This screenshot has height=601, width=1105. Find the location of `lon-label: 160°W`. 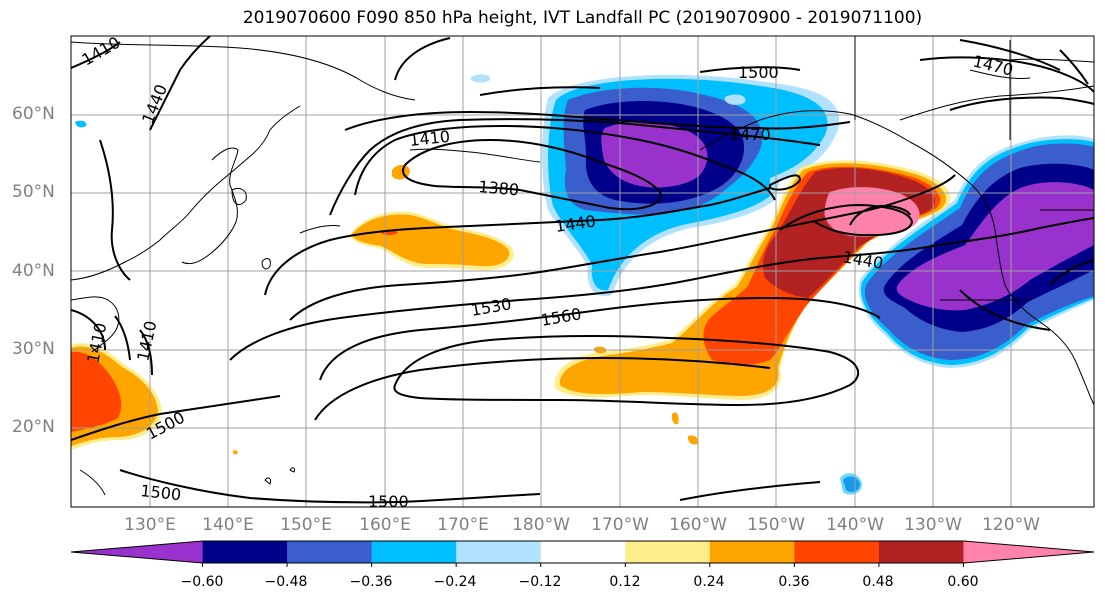

lon-label: 160°W is located at coordinates (698, 525).